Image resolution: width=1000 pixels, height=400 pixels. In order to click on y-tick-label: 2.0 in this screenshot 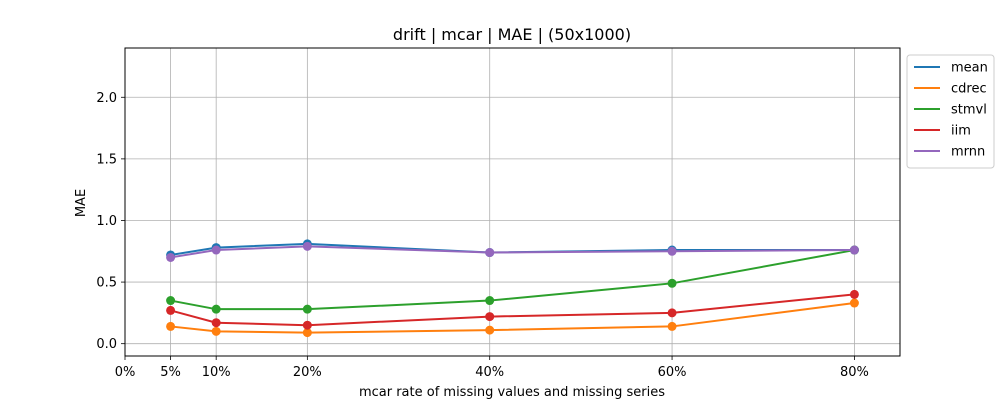, I will do `click(106, 98)`.